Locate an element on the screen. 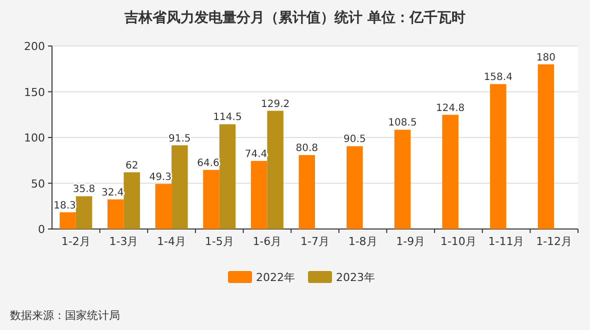 The width and height of the screenshot is (590, 330). data-label: 18.3 is located at coordinates (65, 206).